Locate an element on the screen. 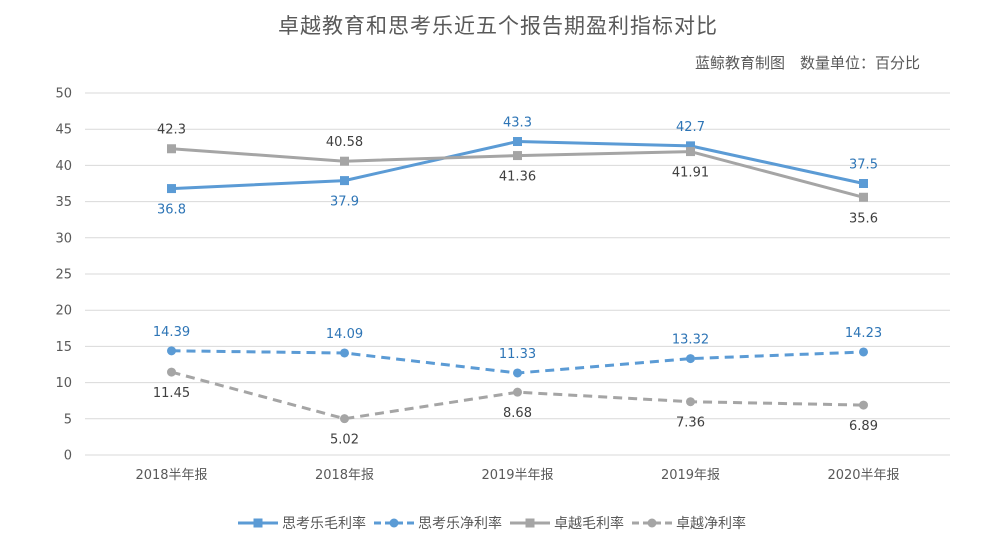 The image size is (996, 549). y-tick-label: 5 is located at coordinates (68, 419).